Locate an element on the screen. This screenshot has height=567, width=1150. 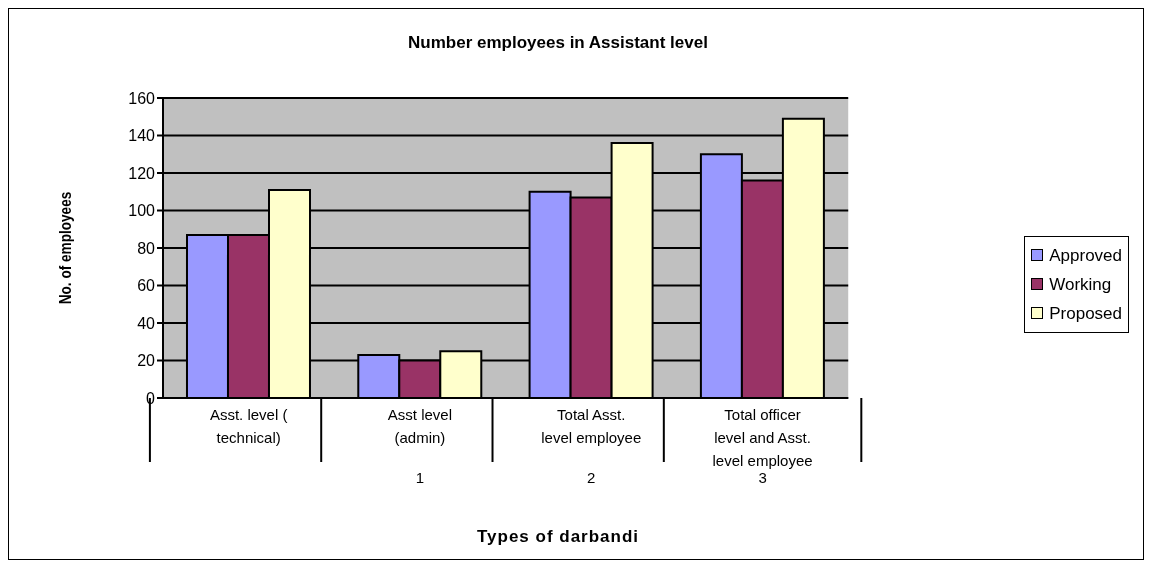
y-tick-label: 160 is located at coordinates (142, 98).